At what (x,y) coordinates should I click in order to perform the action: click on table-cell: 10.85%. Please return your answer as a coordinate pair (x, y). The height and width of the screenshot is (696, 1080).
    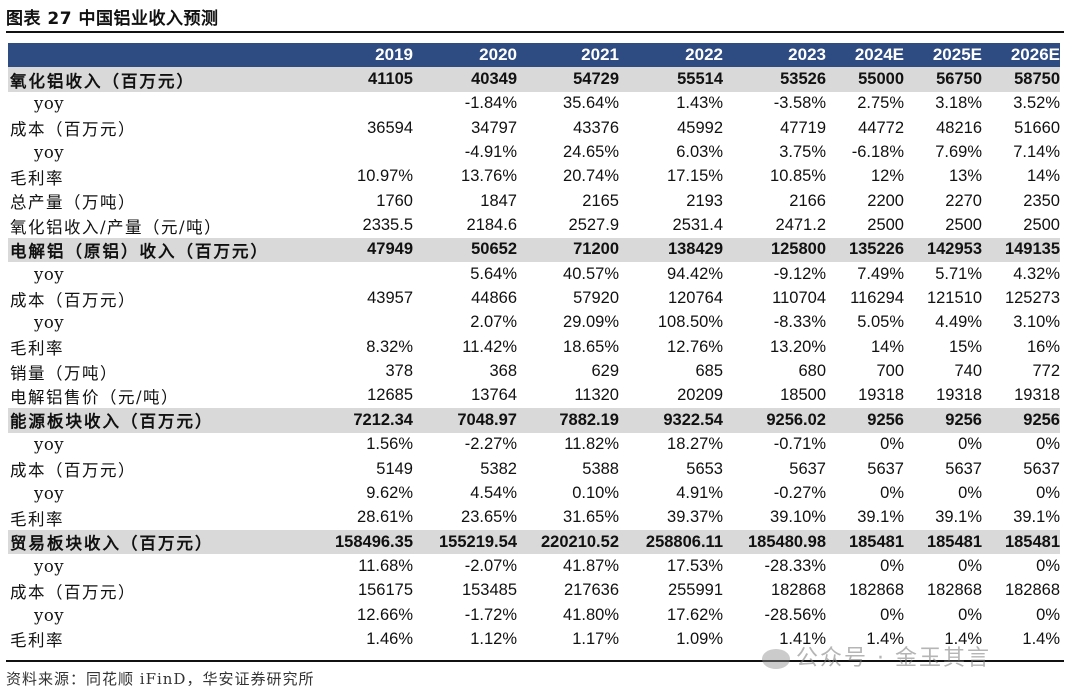
    Looking at the image, I should click on (798, 176).